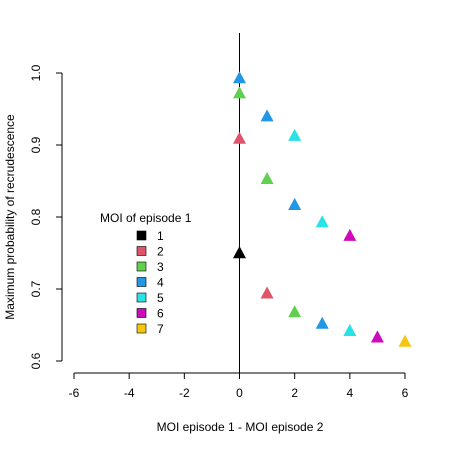 The image size is (450, 450). I want to click on x-tick-label: -2, so click(184, 393).